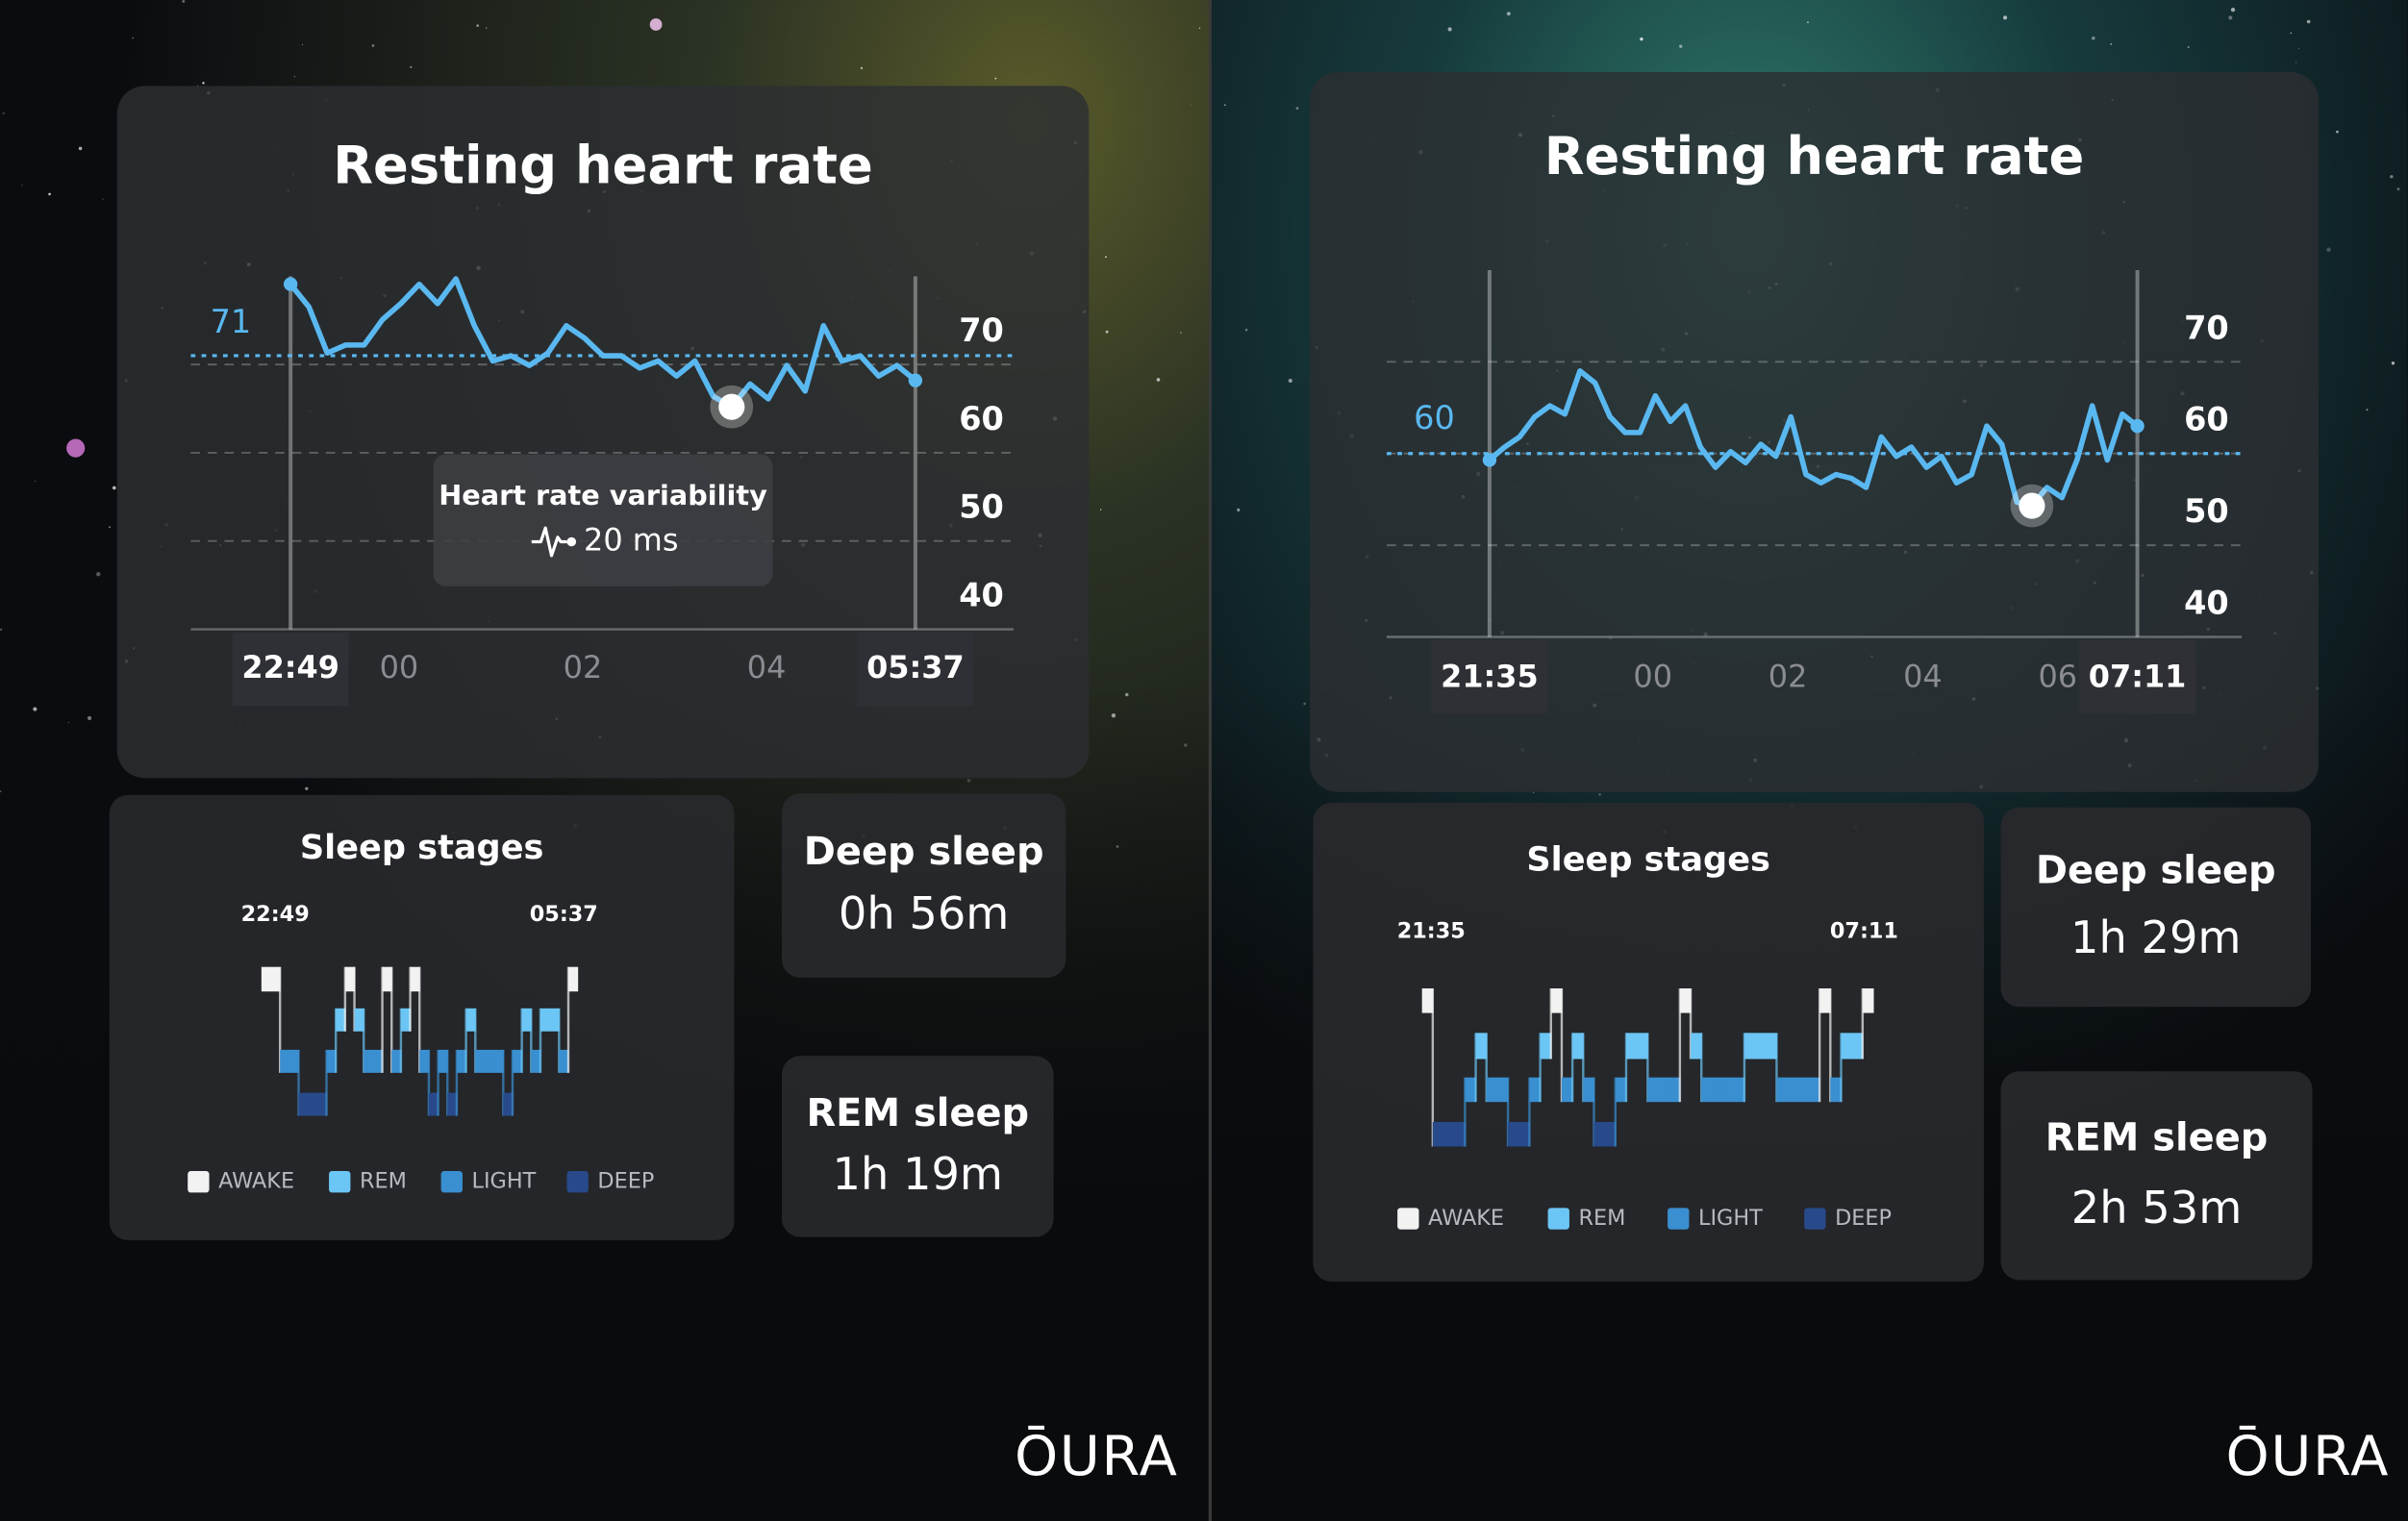 This screenshot has height=1521, width=2408. I want to click on time-label-box, so click(1489, 676).